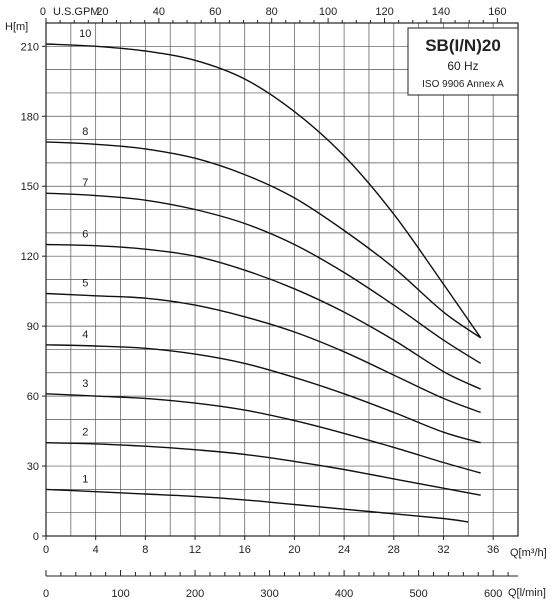 The height and width of the screenshot is (600, 556). What do you see at coordinates (463, 84) in the screenshot?
I see `legend-standard: ISO 9906 Annex A` at bounding box center [463, 84].